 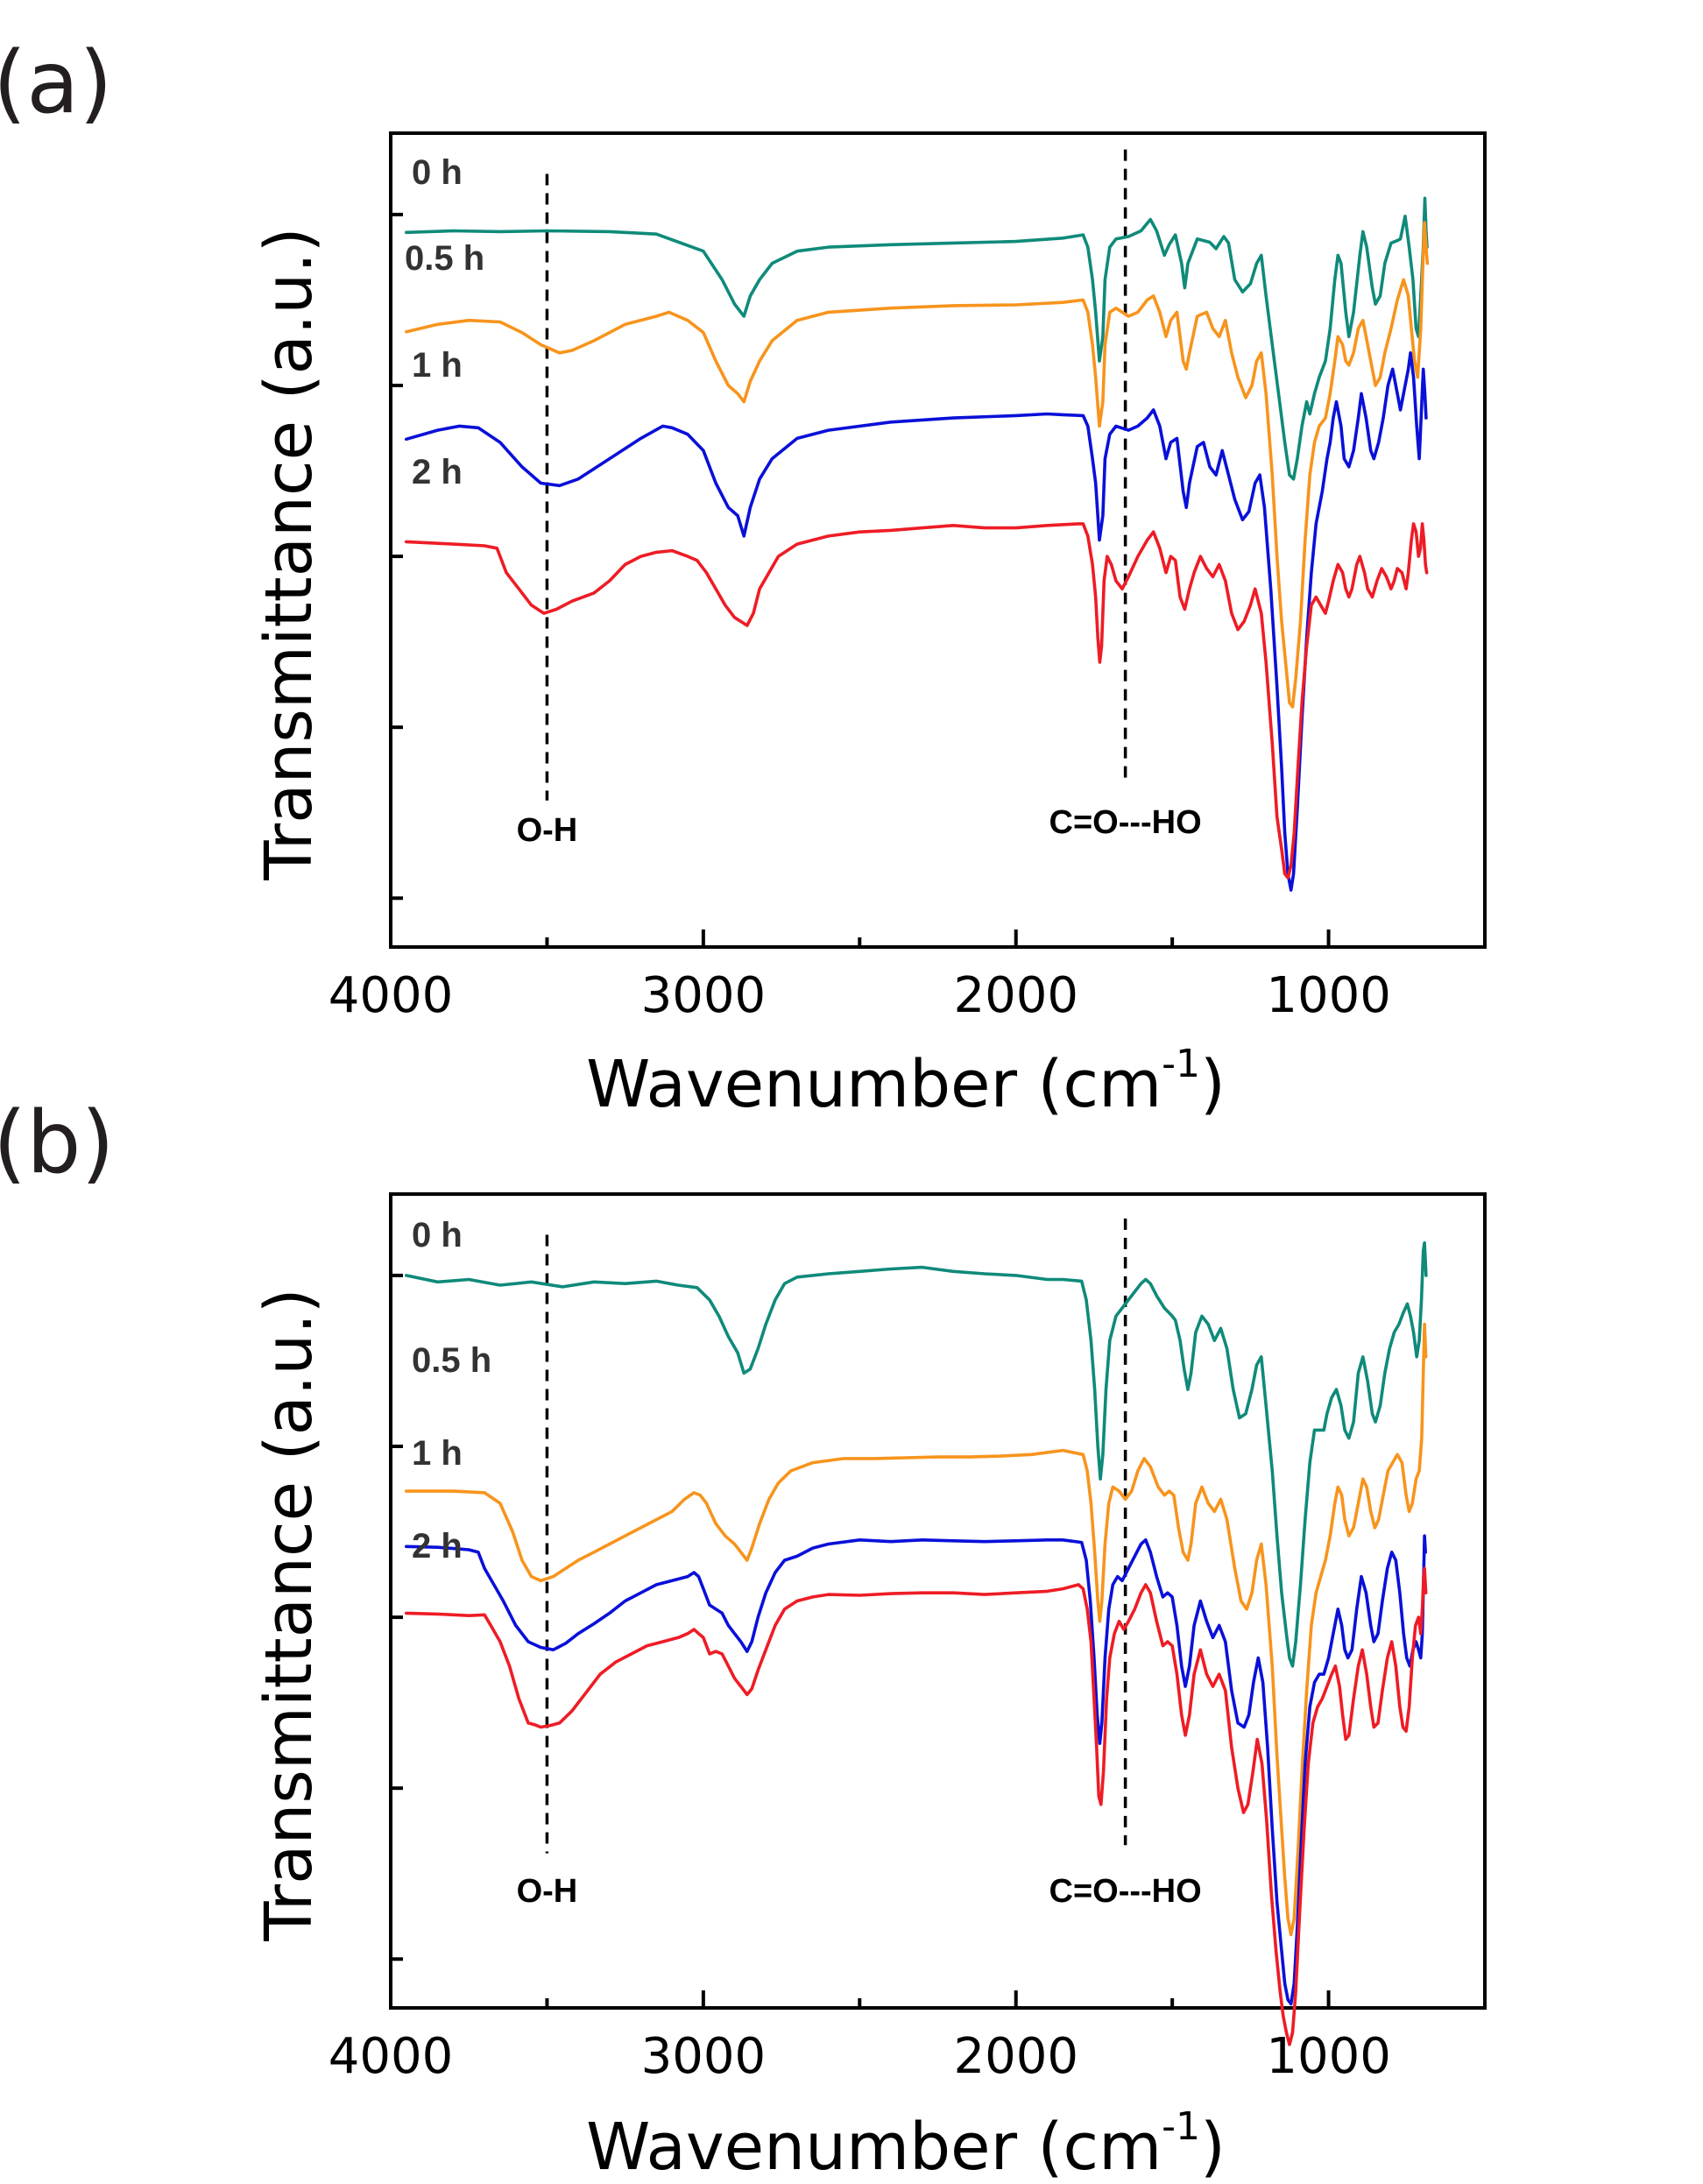 I want to click on panel-label: (b), so click(x=58, y=1143).